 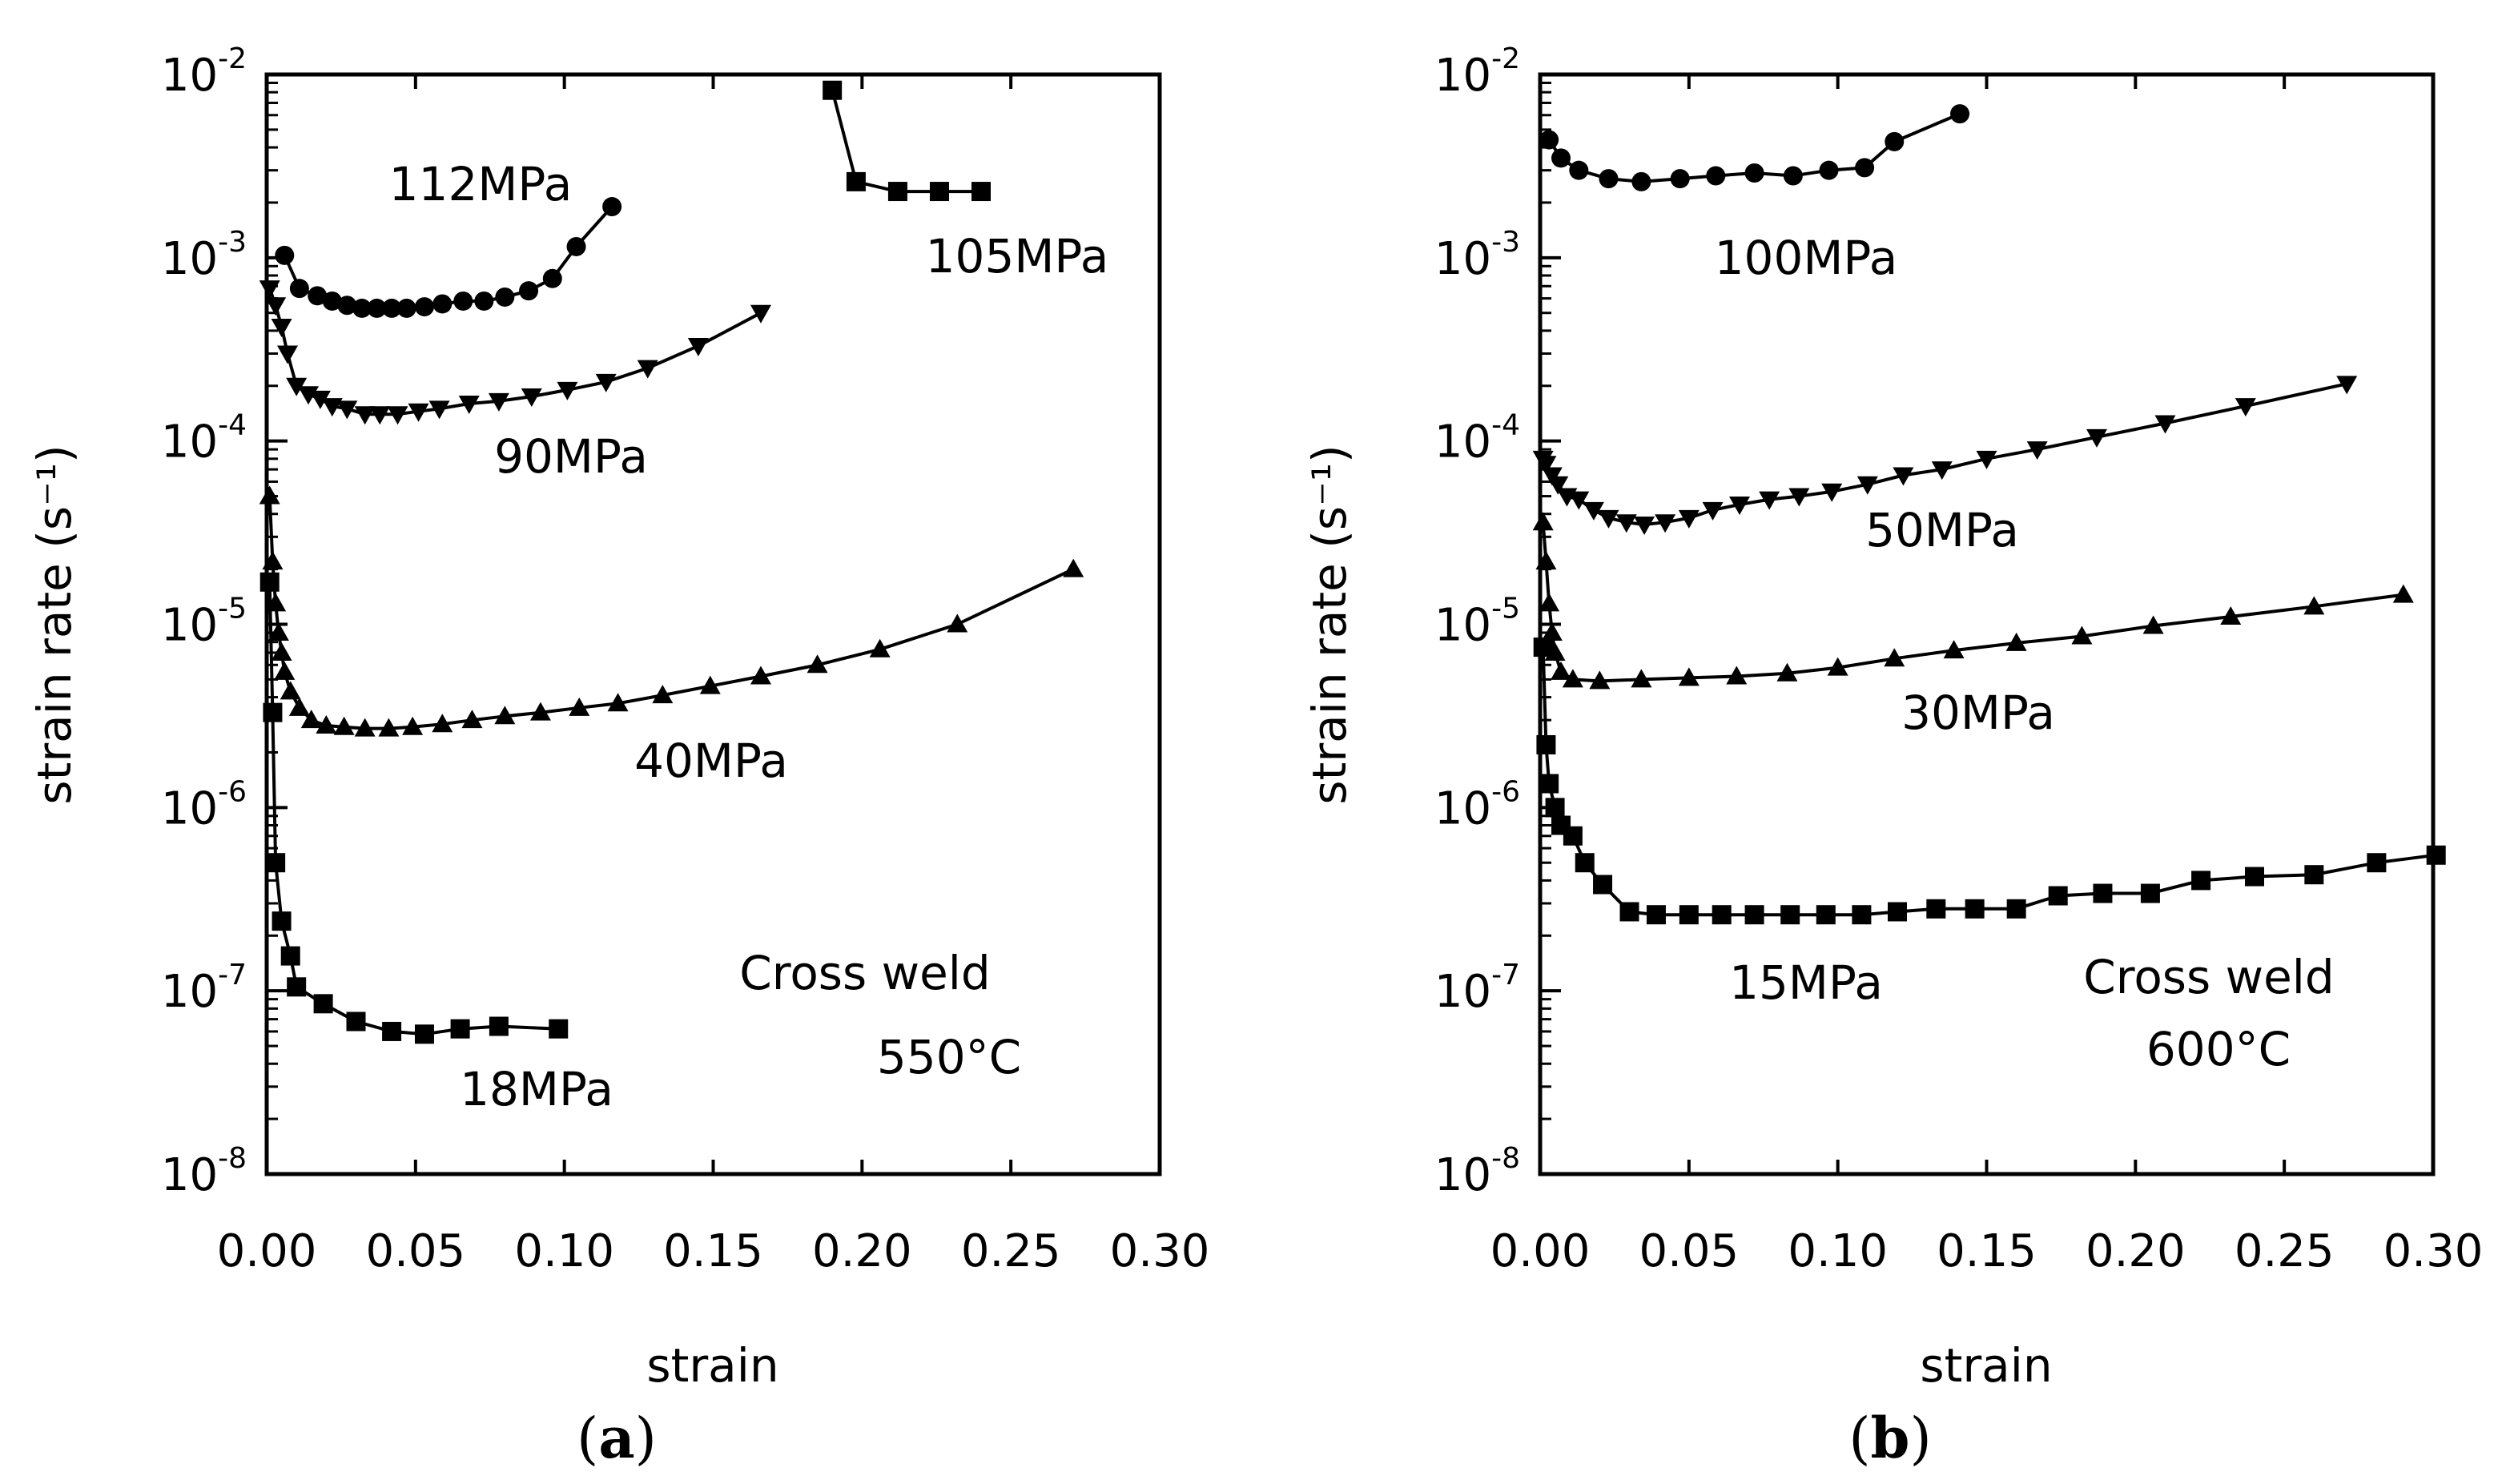 I want to click on panel-label-a: (a), so click(x=617, y=1438).